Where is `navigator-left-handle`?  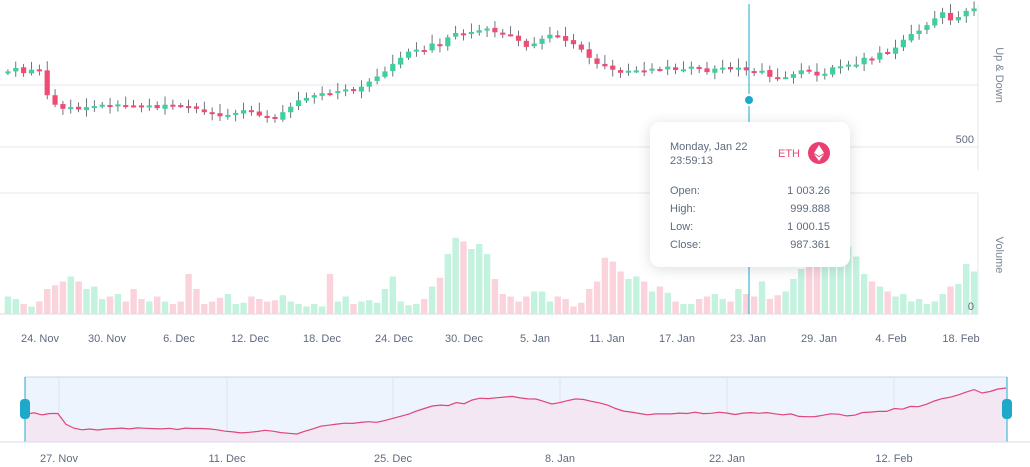 navigator-left-handle is located at coordinates (25, 409).